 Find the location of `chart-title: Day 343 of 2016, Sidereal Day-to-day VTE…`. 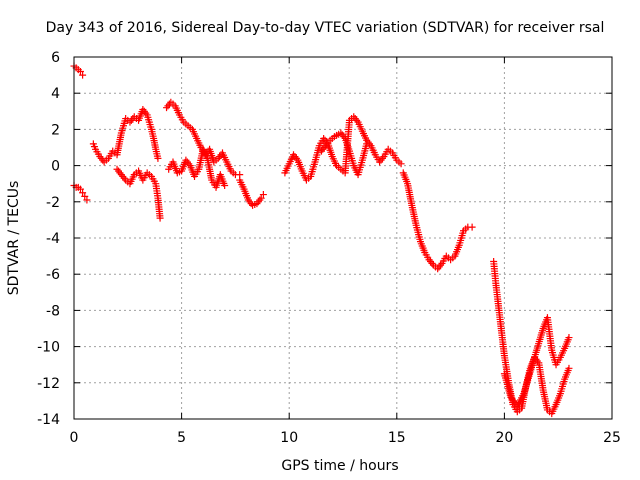

chart-title: Day 343 of 2016, Sidereal Day-to-day VTE… is located at coordinates (325, 28).